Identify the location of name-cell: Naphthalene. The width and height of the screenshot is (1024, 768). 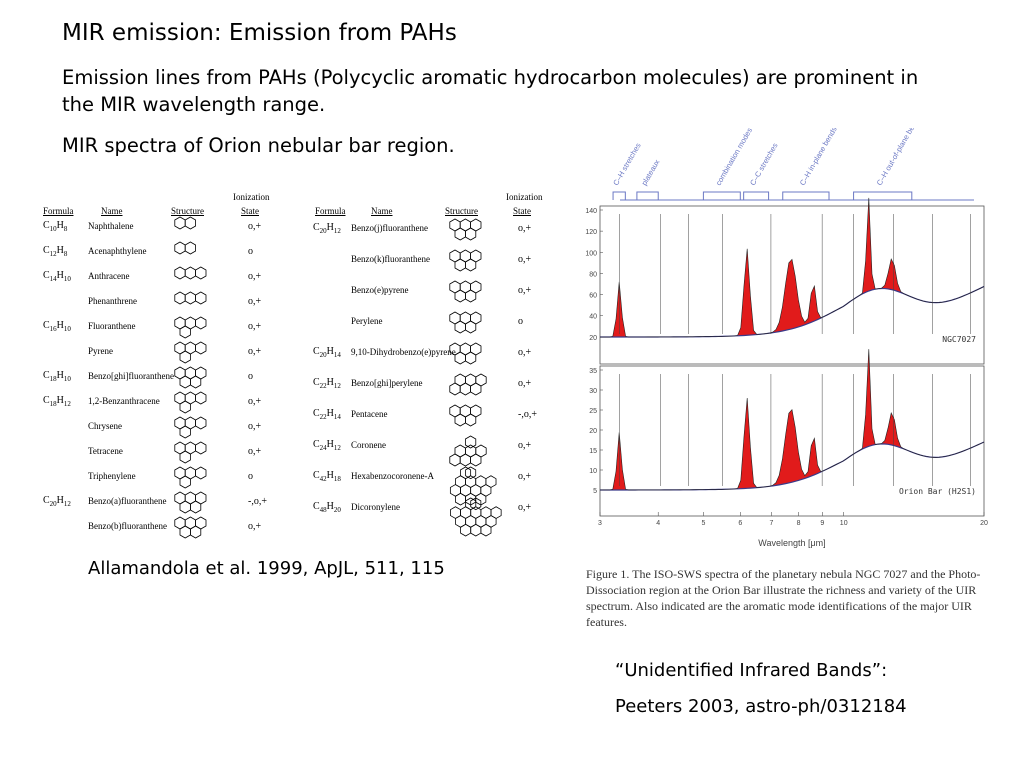
(111, 226).